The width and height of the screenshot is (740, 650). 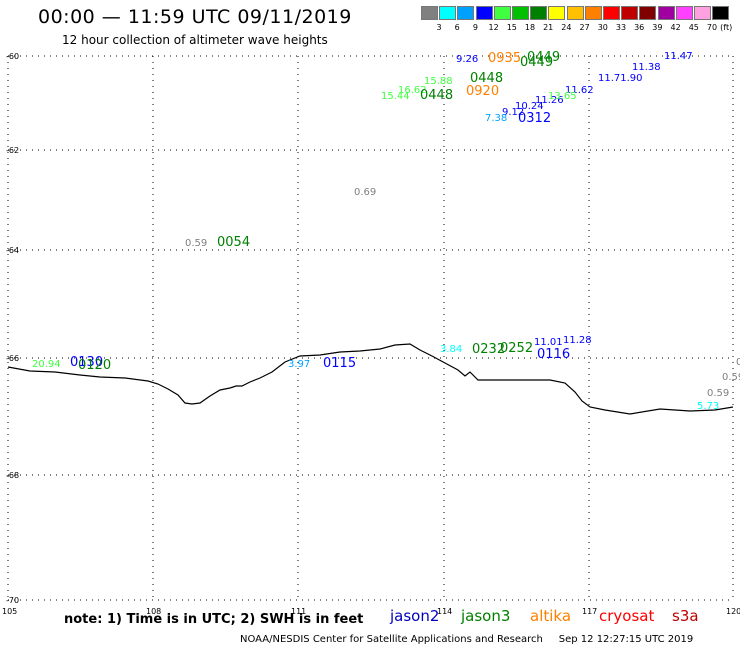 I want to click on color-scale-label: 9, so click(x=475, y=27).